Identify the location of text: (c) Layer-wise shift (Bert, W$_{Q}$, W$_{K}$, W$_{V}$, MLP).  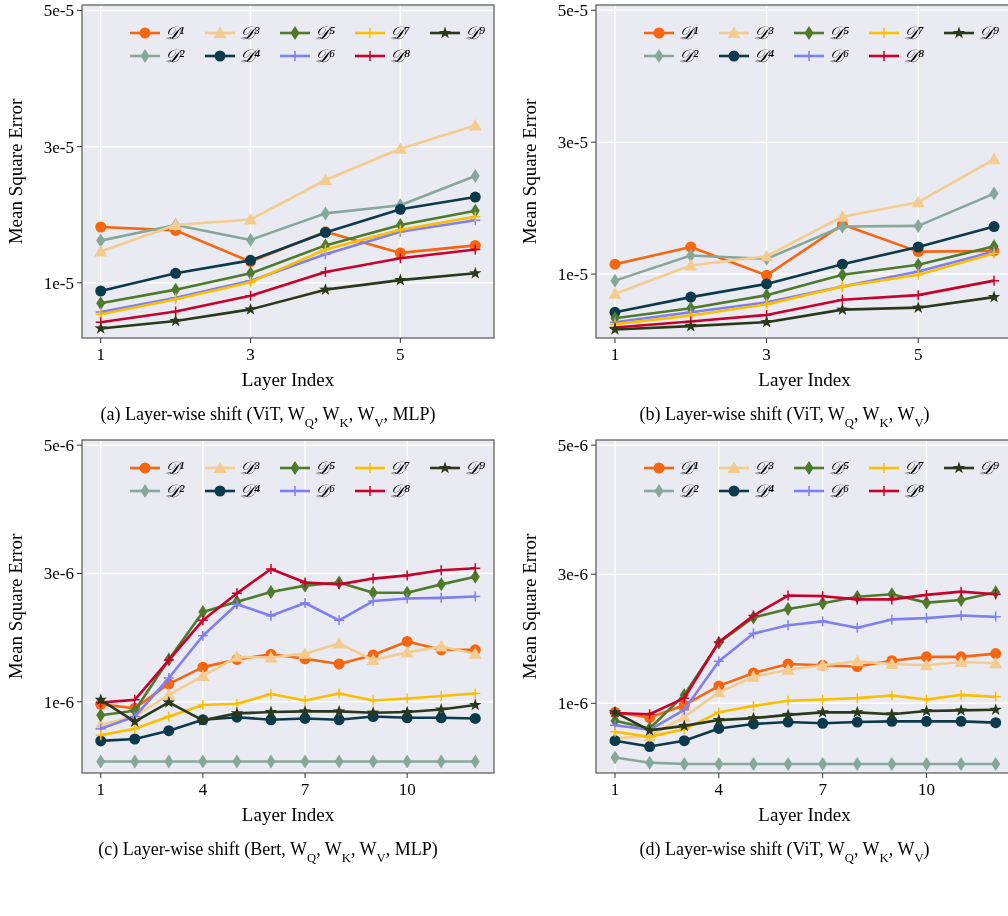
(268, 852).